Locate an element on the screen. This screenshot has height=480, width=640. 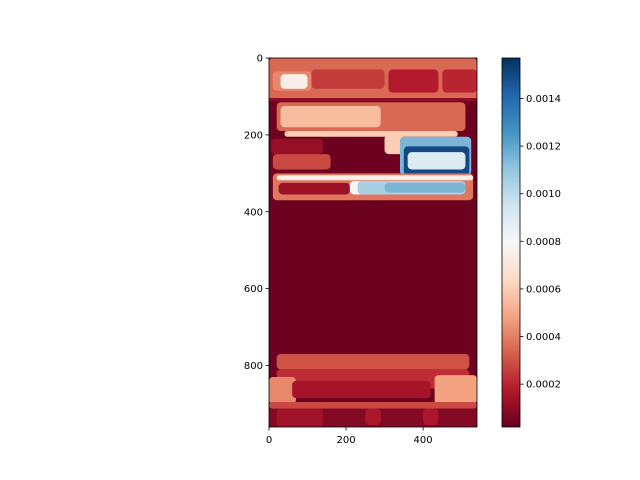
colorbar-tick-label: 0.0002 is located at coordinates (543, 385).